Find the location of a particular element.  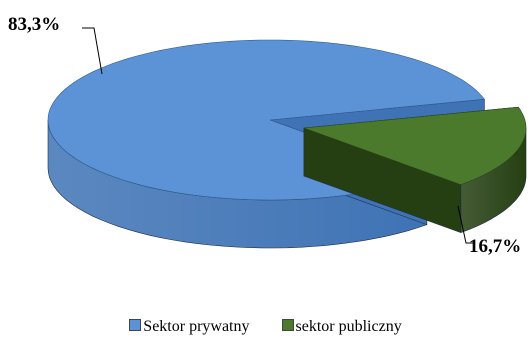

legend-label: Sektor prywatny is located at coordinates (196, 326).